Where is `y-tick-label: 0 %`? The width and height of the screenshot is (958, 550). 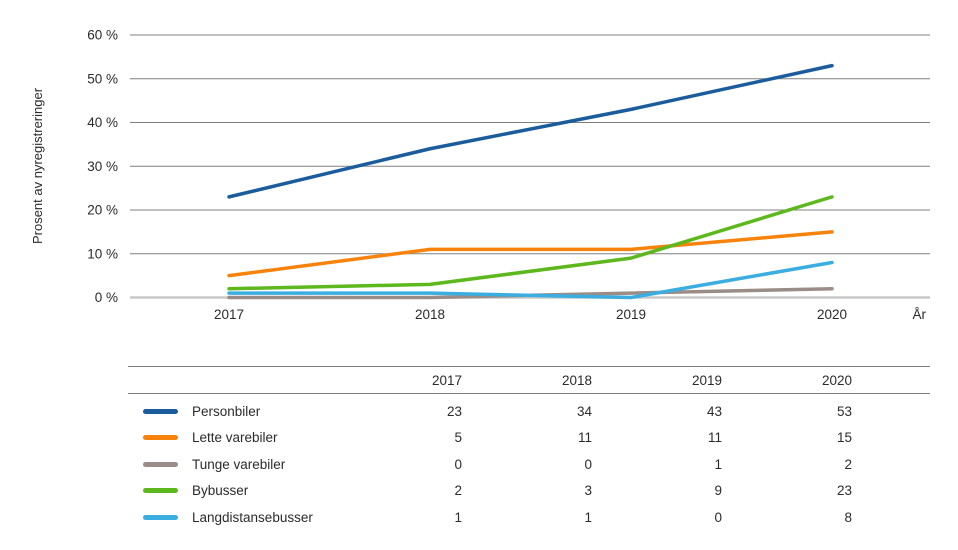 y-tick-label: 0 % is located at coordinates (106, 297).